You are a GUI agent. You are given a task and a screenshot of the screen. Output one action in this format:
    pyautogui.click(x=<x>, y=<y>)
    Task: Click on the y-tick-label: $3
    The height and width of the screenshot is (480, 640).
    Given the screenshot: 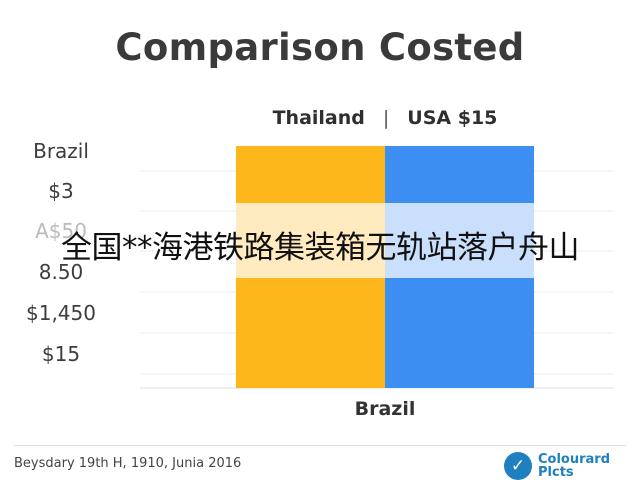 What is the action you would take?
    pyautogui.click(x=61, y=191)
    